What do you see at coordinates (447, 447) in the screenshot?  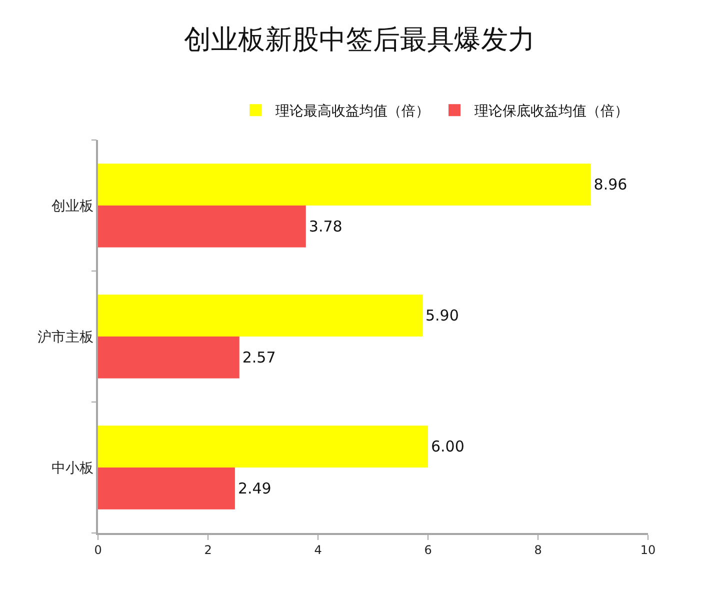 I see `data-label: 6.00` at bounding box center [447, 447].